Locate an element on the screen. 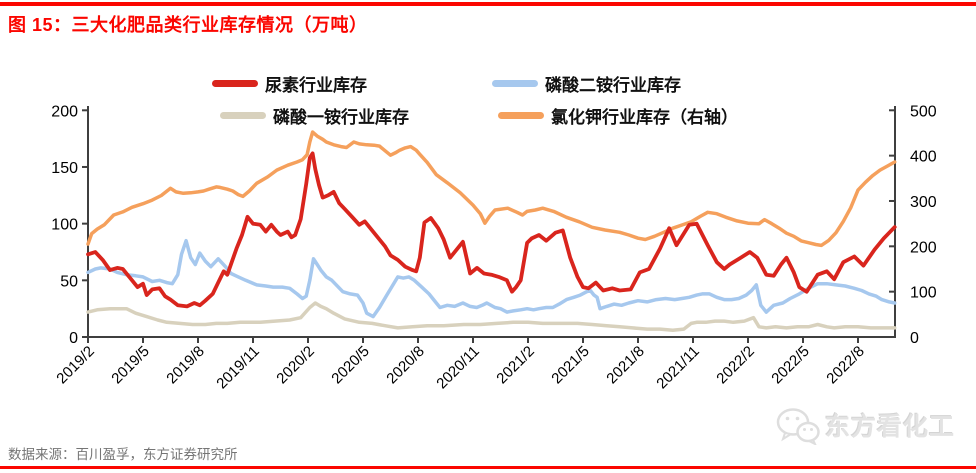  x-axis-tick-label: 2019/11 is located at coordinates (238, 368).